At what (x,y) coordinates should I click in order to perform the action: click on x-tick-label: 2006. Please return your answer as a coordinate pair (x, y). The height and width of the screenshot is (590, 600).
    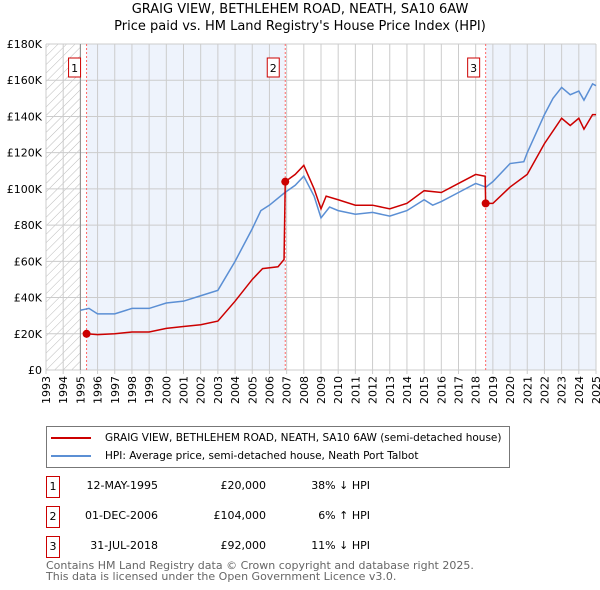
    Looking at the image, I should click on (269, 390).